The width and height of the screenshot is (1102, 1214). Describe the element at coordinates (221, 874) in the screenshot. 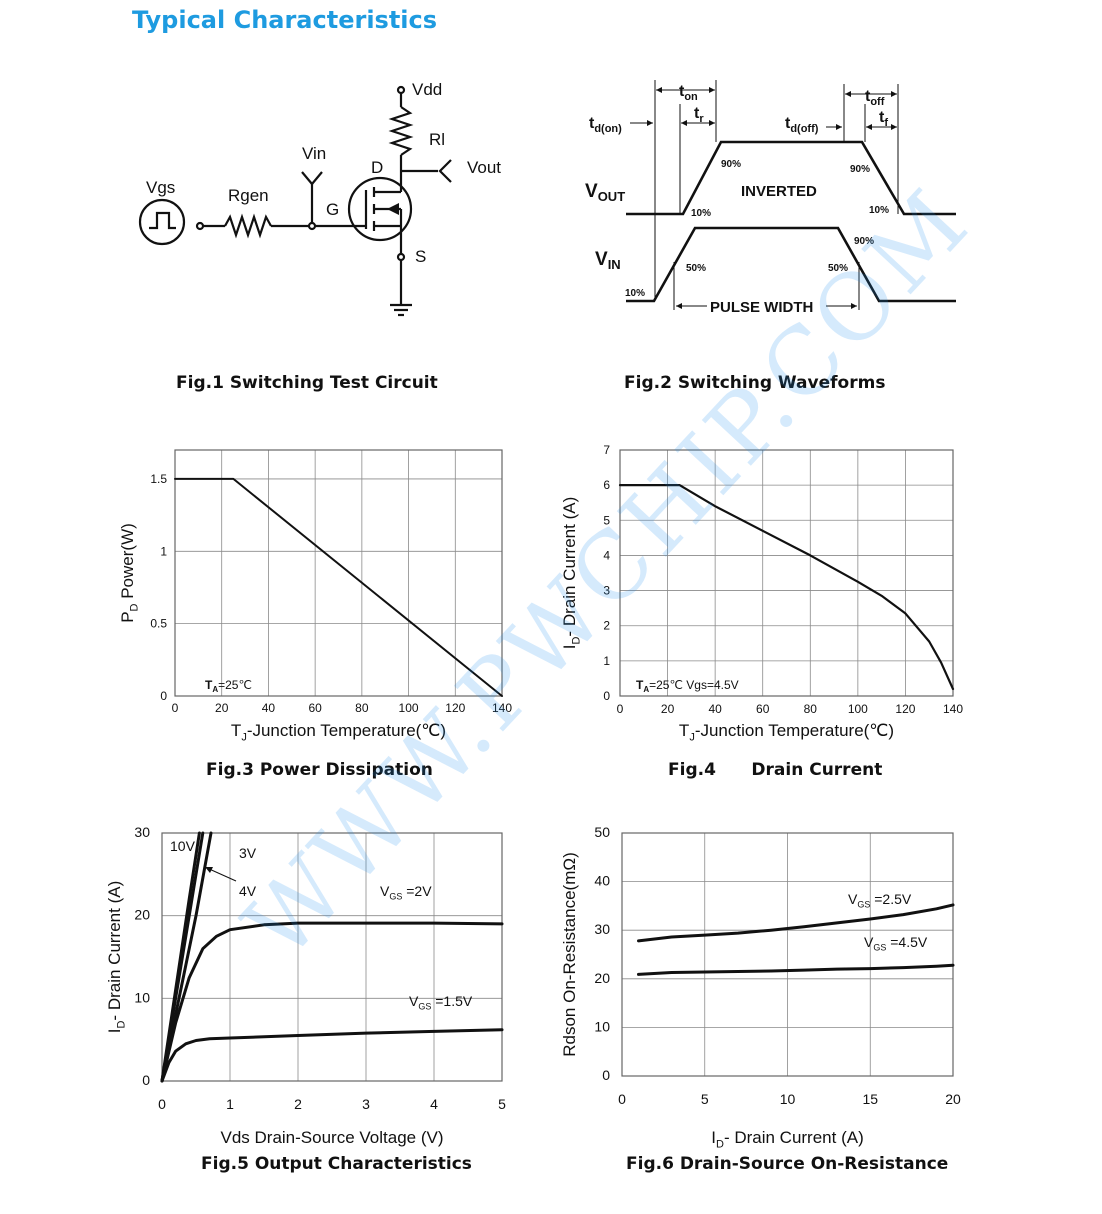

I see `curve-pointer` at that location.